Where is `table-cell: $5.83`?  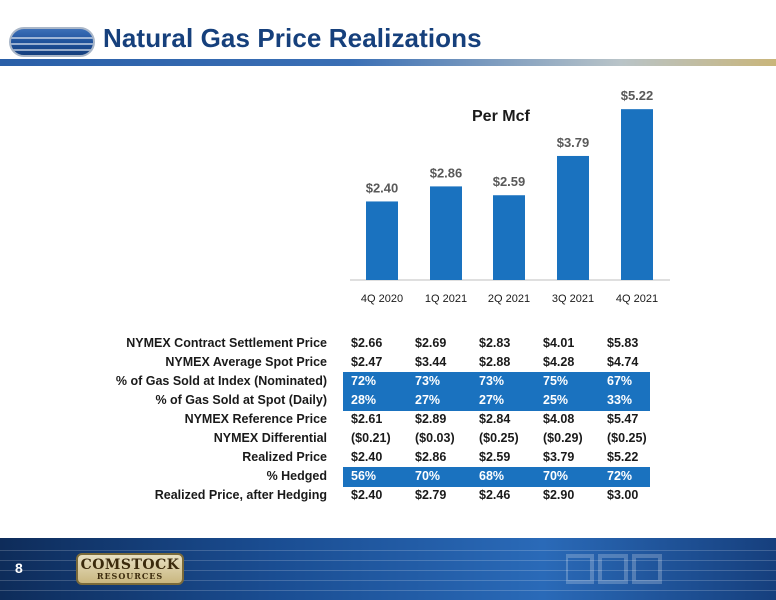 table-cell: $5.83 is located at coordinates (623, 343).